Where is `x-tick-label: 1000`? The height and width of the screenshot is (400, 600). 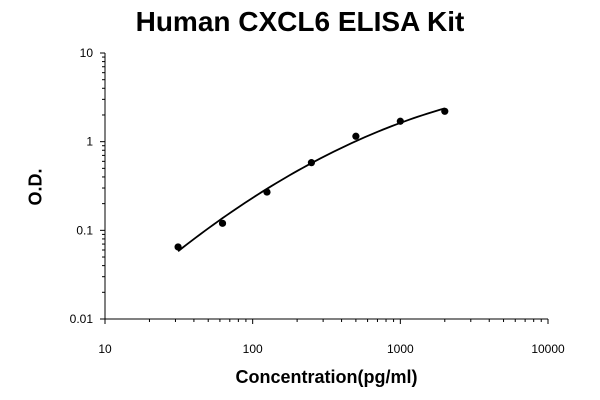 x-tick-label: 1000 is located at coordinates (400, 349).